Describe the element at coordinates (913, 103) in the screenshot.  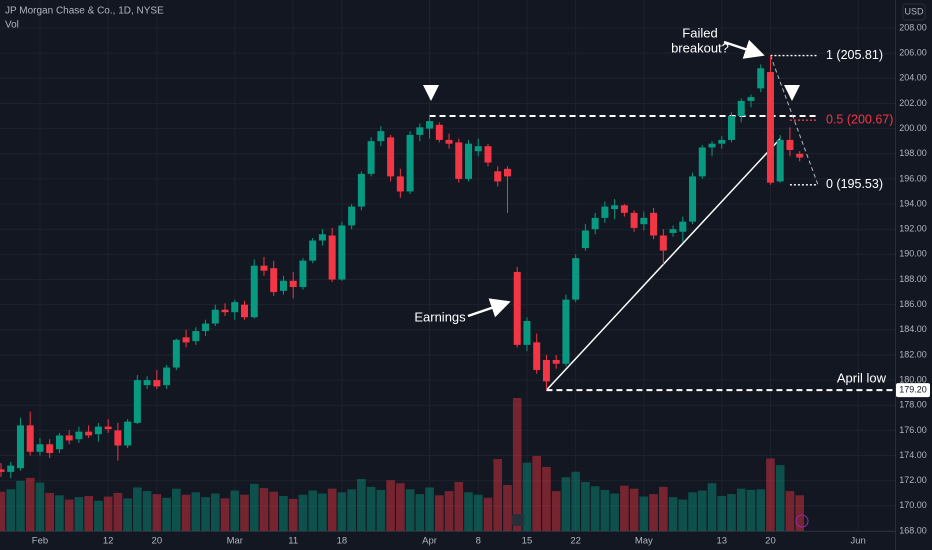
I see `y-tick-label: 202.00` at that location.